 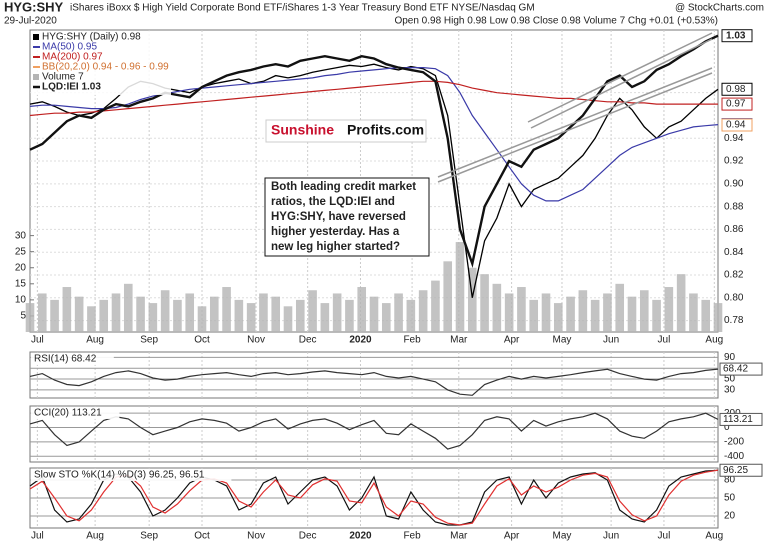 I want to click on x-tick-label: 2020, so click(x=360, y=536).